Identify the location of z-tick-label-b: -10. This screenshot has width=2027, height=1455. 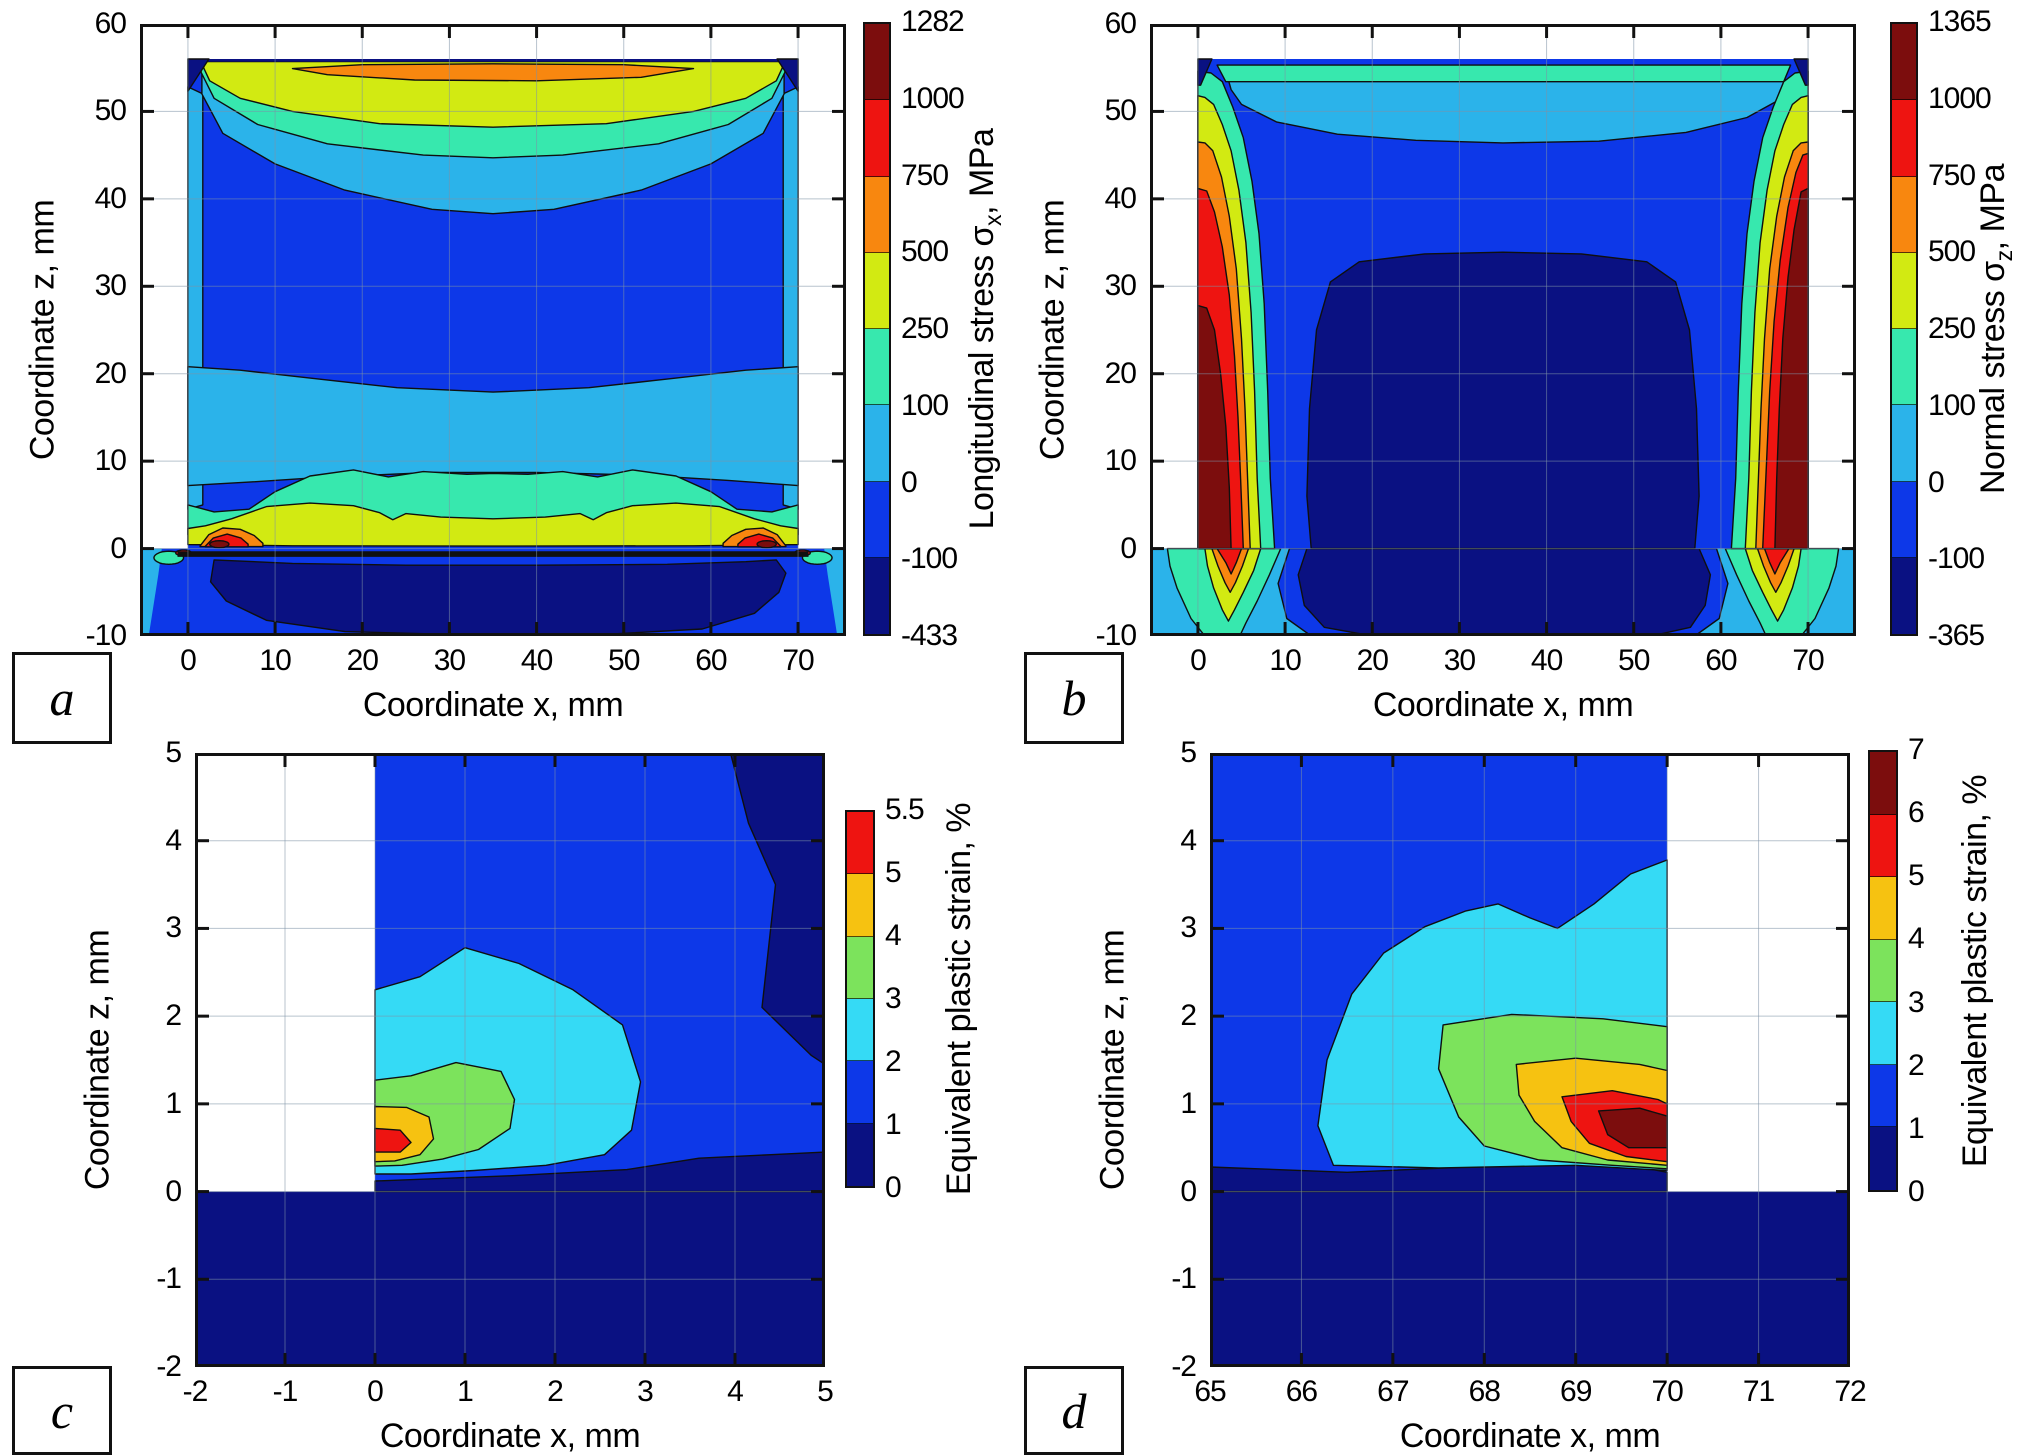
(1116, 635).